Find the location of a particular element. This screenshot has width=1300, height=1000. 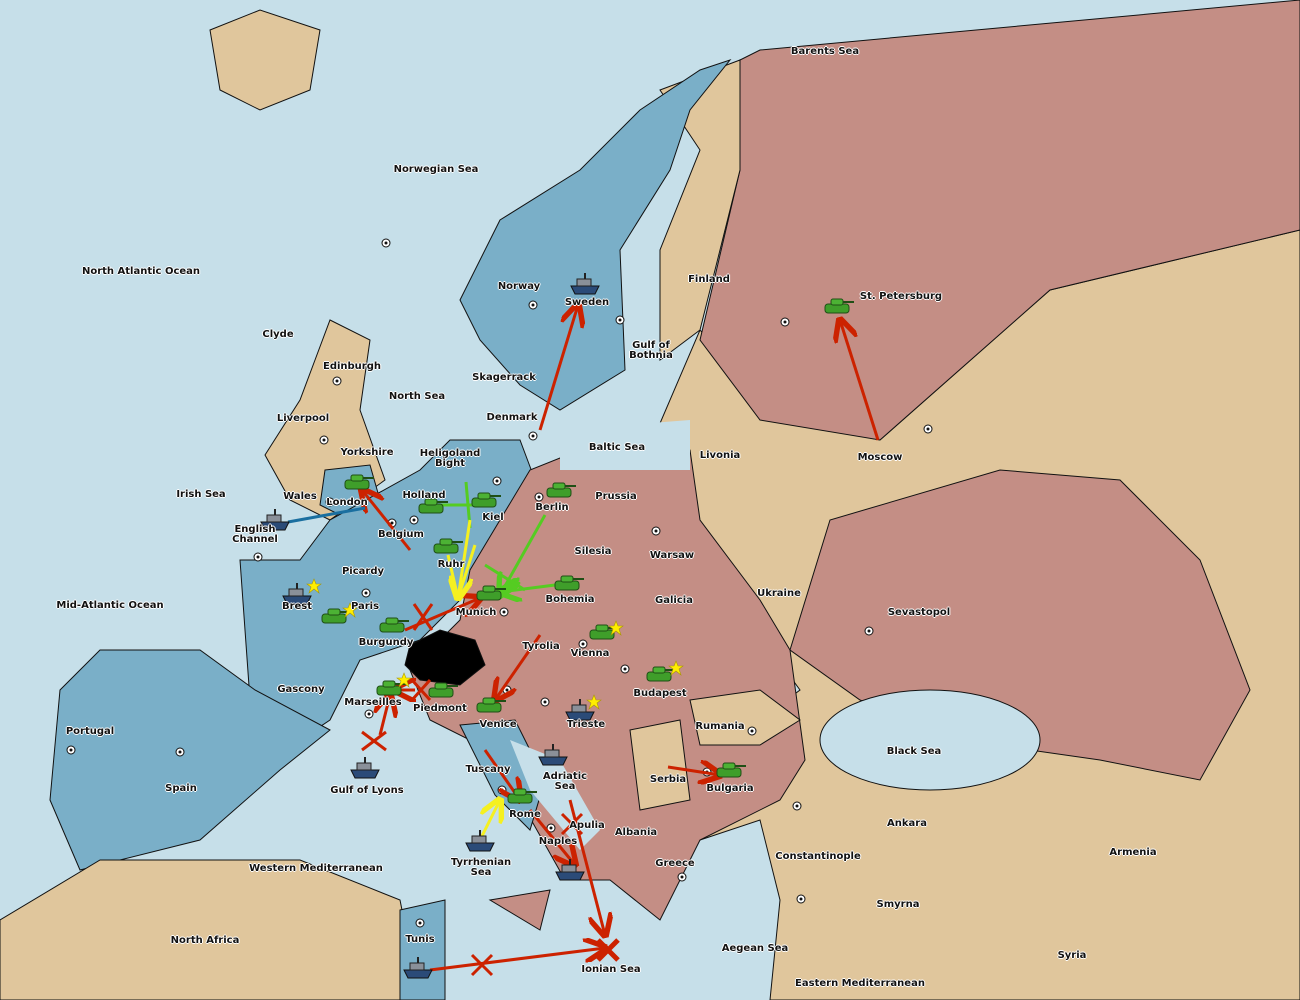

label-tuscany: Tuscany is located at coordinates (488, 769).